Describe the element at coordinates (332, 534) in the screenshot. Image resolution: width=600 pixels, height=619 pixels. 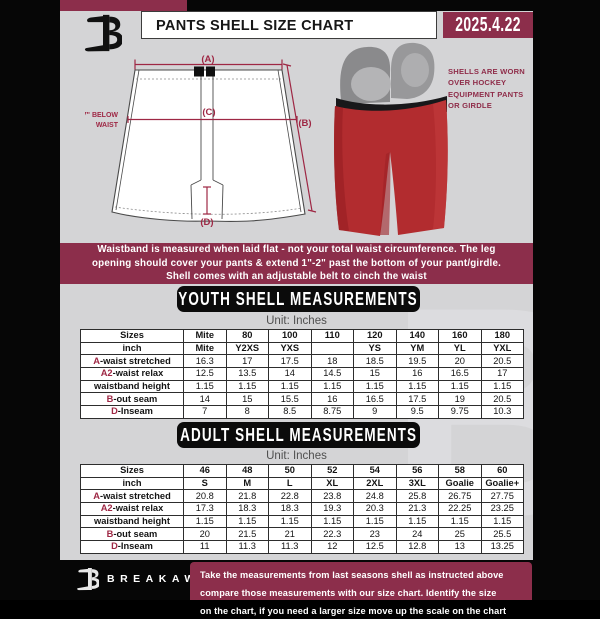
I see `value-cell: 22.3` at that location.